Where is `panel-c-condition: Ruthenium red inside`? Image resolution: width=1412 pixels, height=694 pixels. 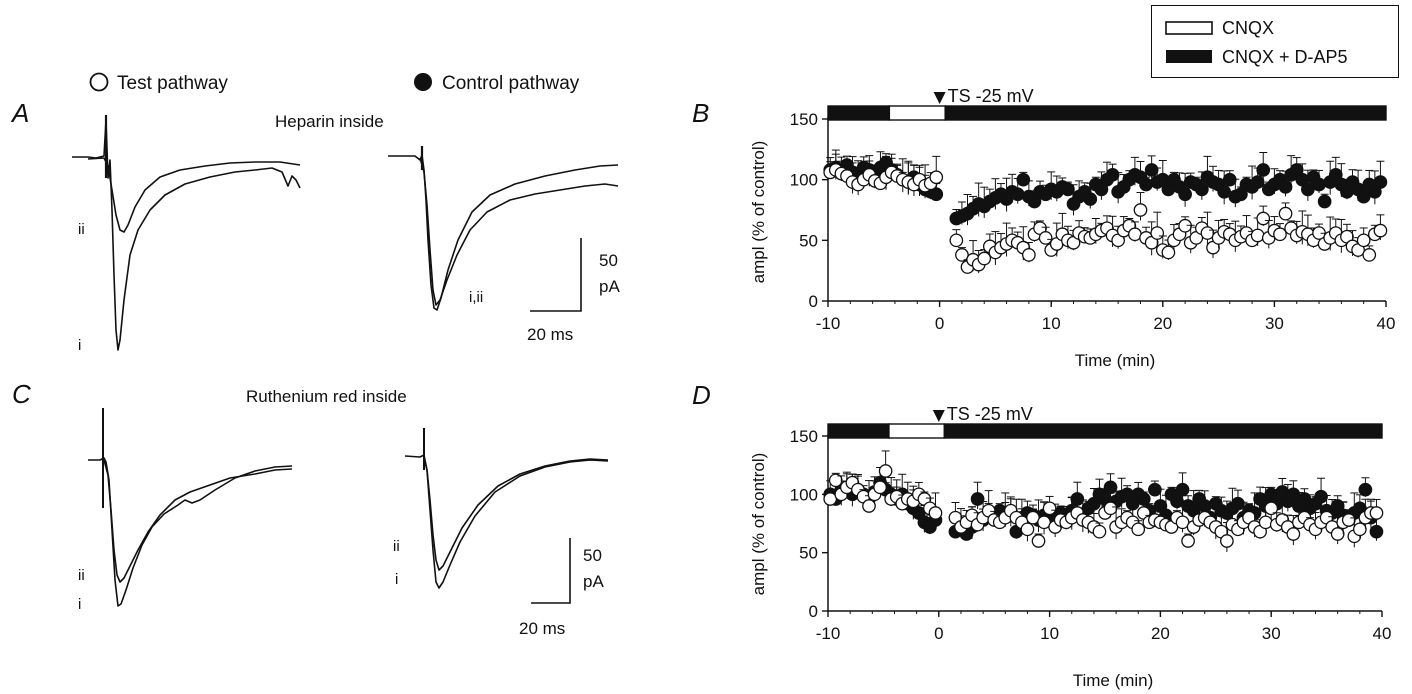 panel-c-condition: Ruthenium red inside is located at coordinates (326, 396).